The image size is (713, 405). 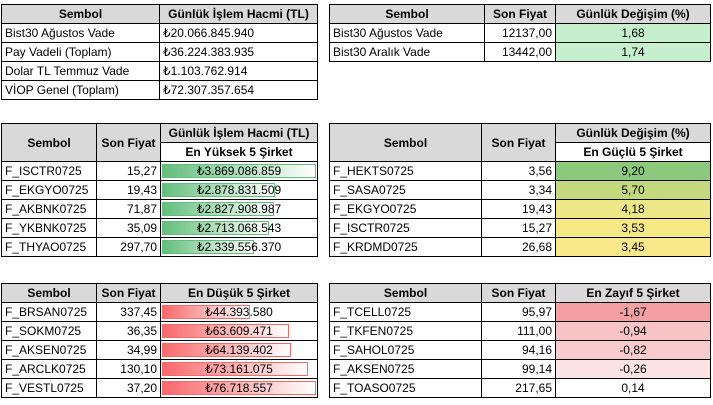 I want to click on price-cell: 217,65, so click(x=518, y=388).